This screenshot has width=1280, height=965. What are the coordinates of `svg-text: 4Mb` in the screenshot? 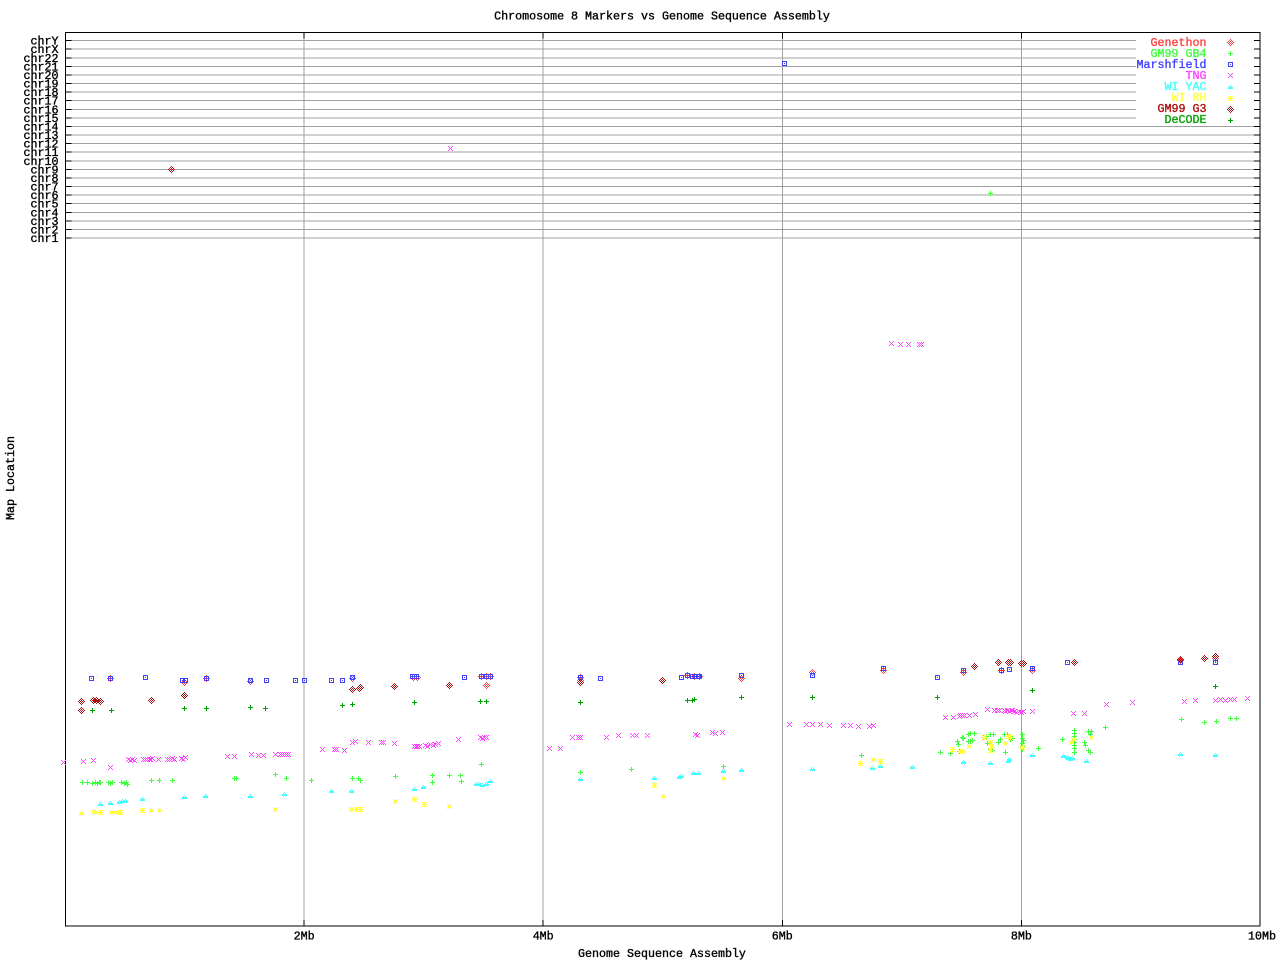 It's located at (543, 937).